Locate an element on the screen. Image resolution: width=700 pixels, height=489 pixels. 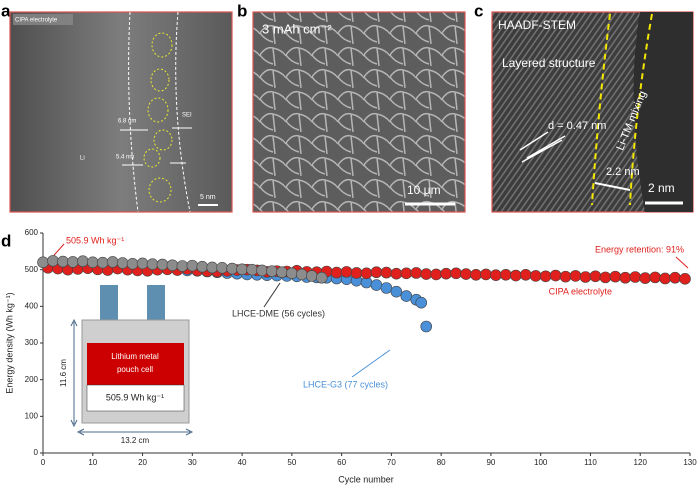
x-tick-label: 30 is located at coordinates (192, 462).